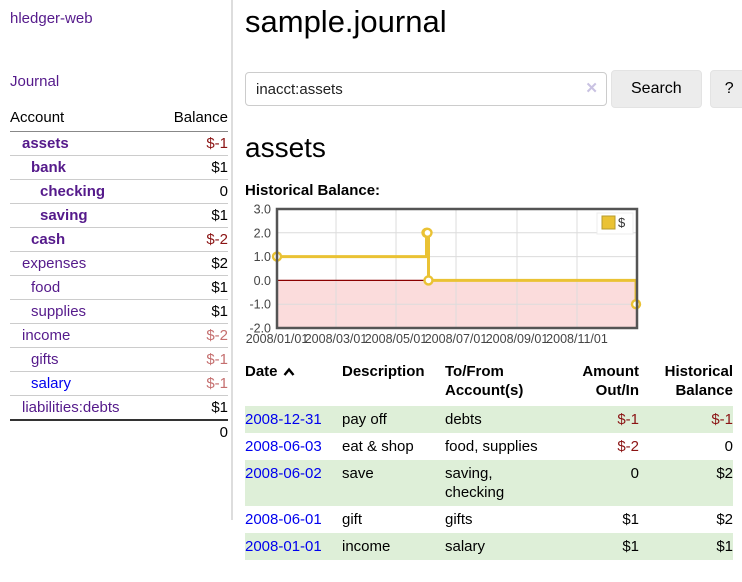 This screenshot has height=582, width=742. I want to click on transaction-description: eat & shop, so click(378, 446).